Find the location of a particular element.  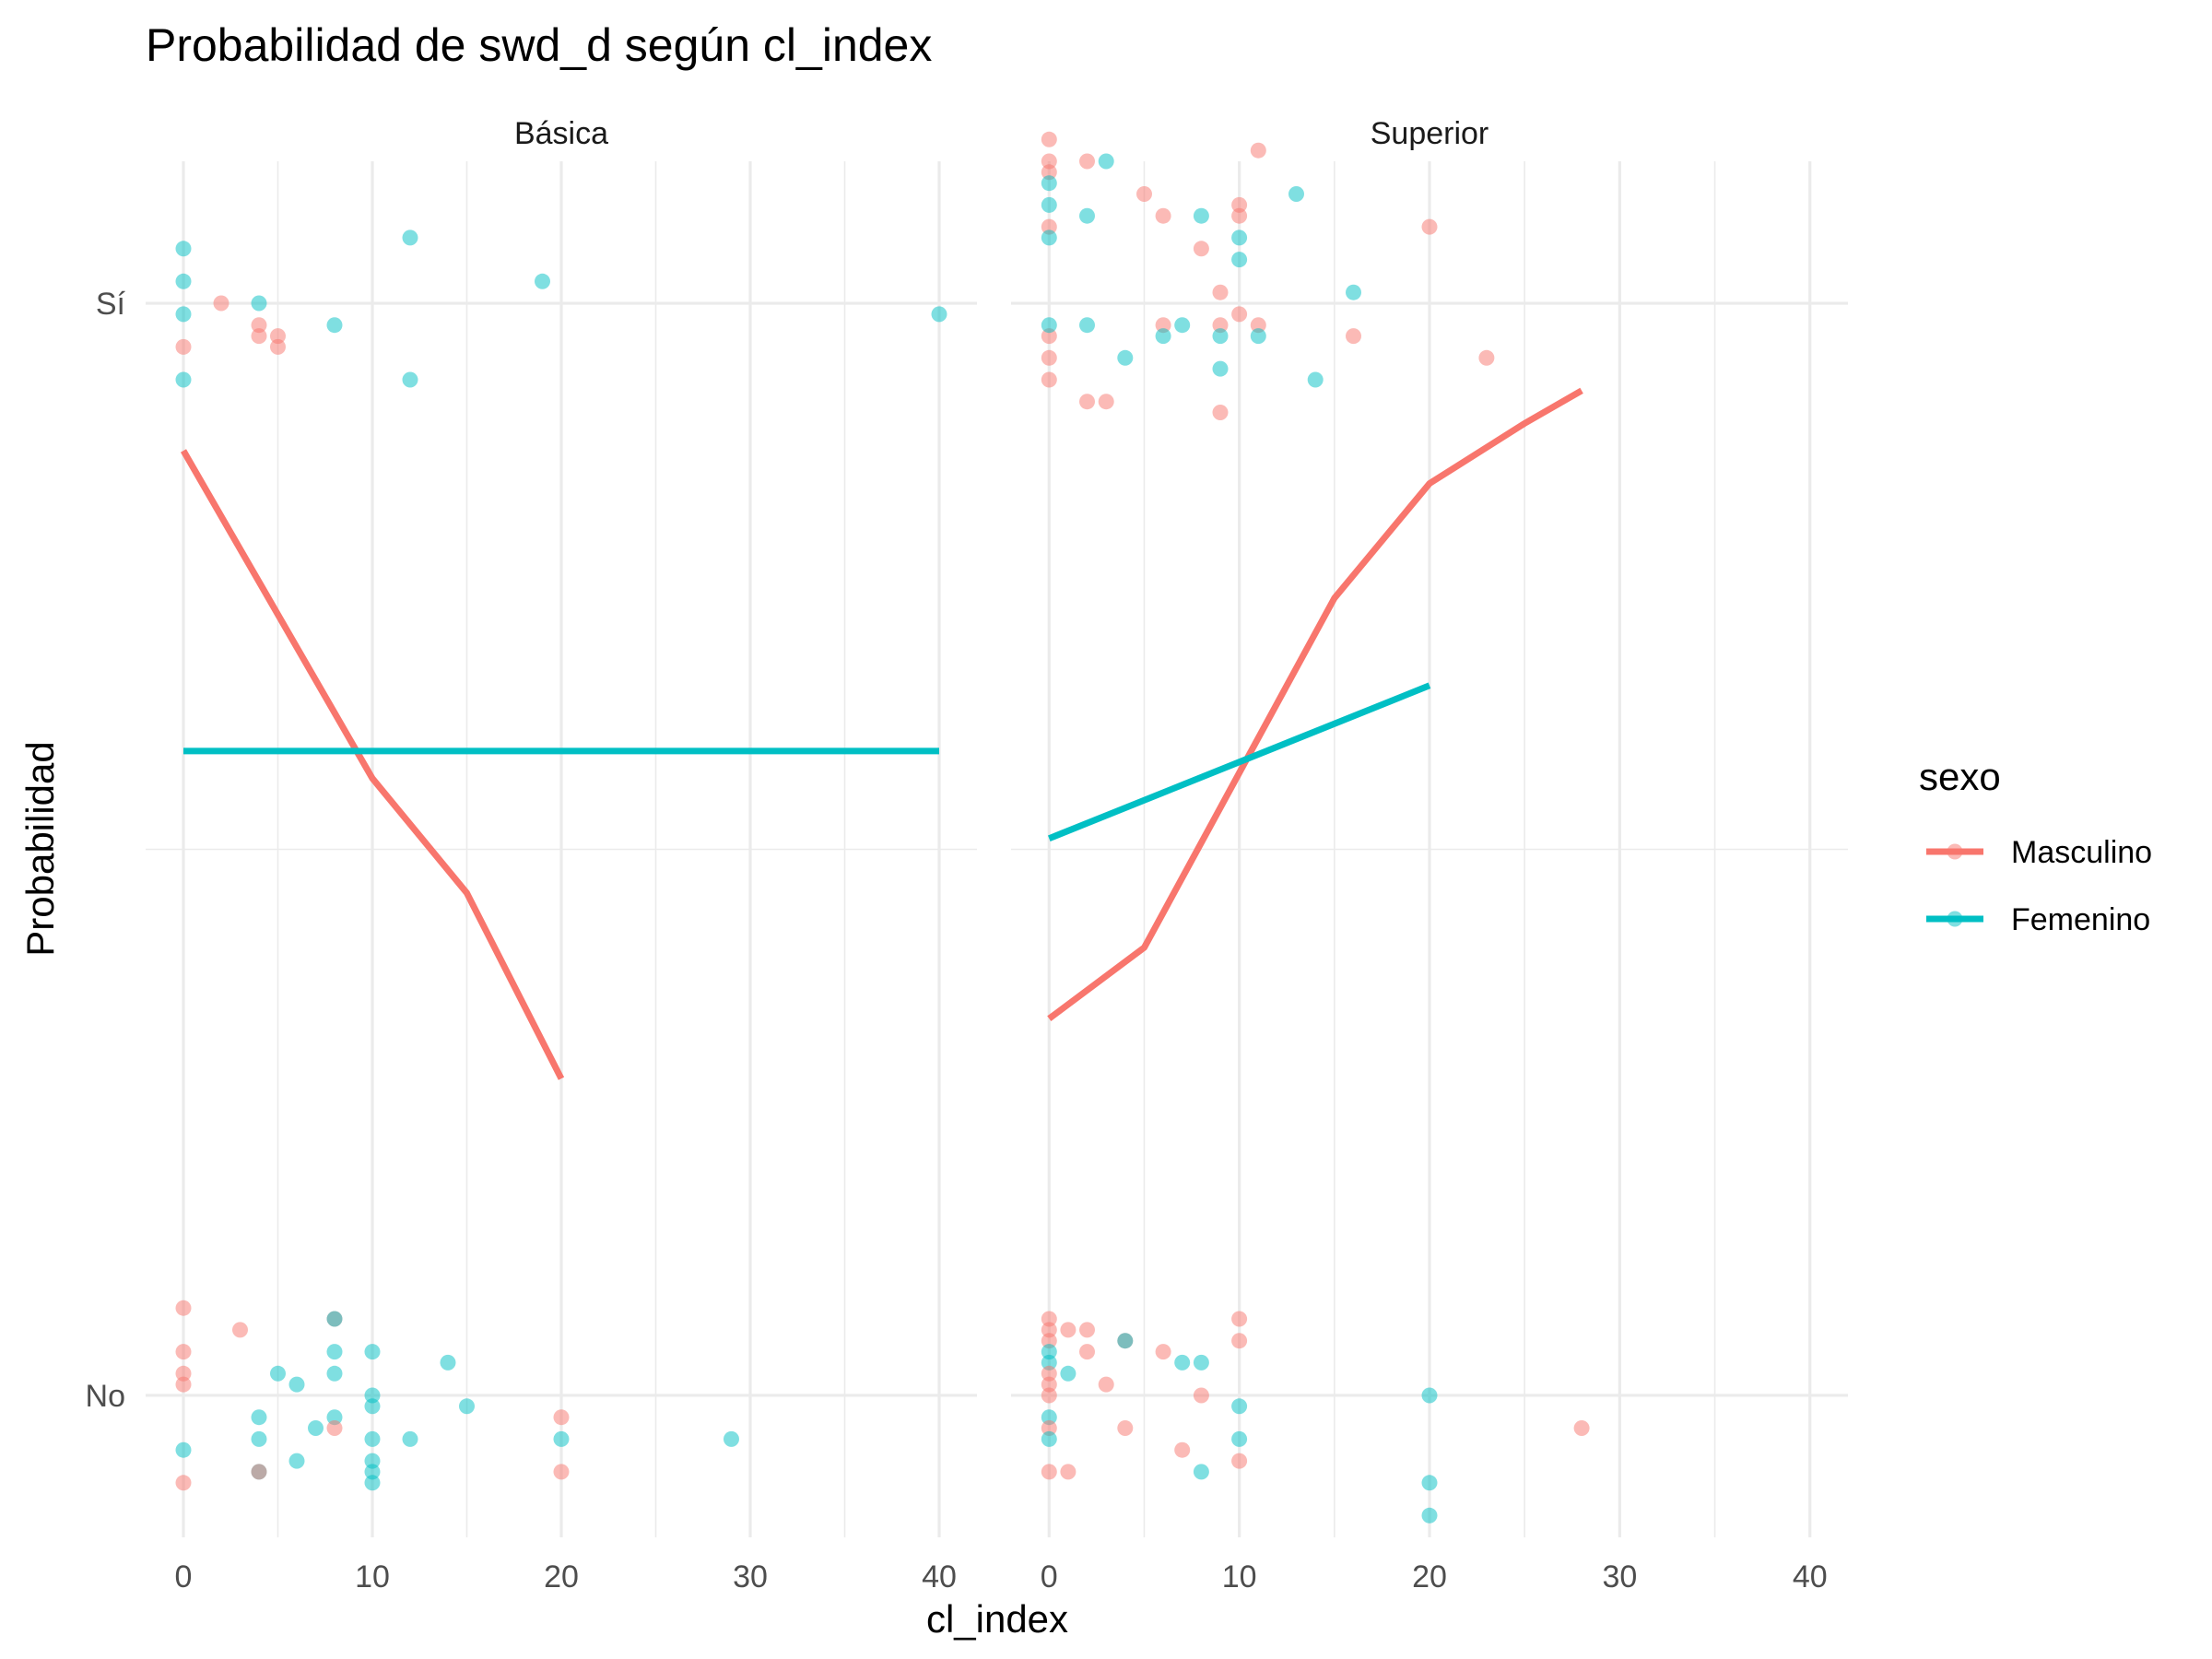

chart-title: Probabilidad de swd_d según cl_index is located at coordinates (539, 45).